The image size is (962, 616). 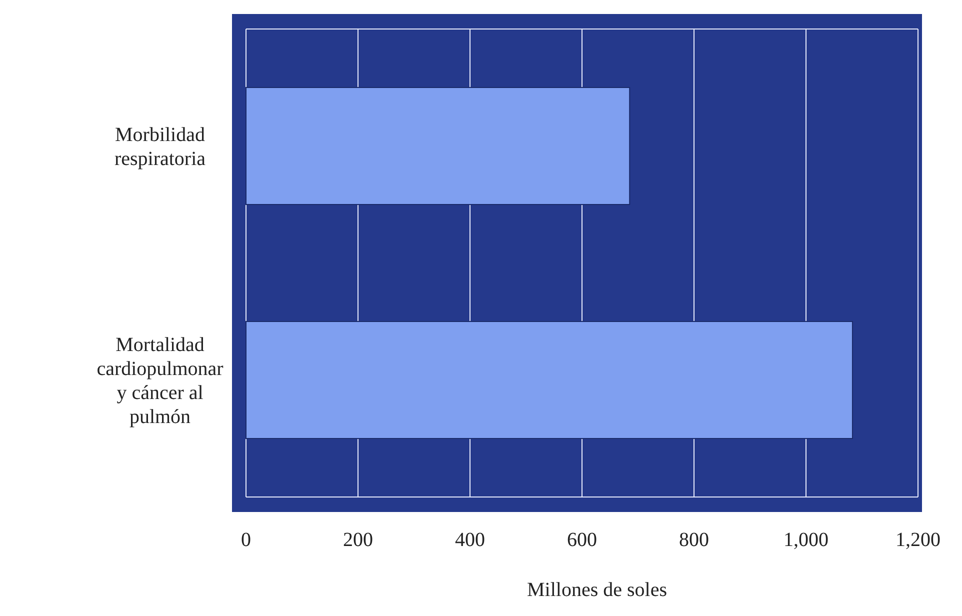 I want to click on x-tick-label: 1,000, so click(x=806, y=540).